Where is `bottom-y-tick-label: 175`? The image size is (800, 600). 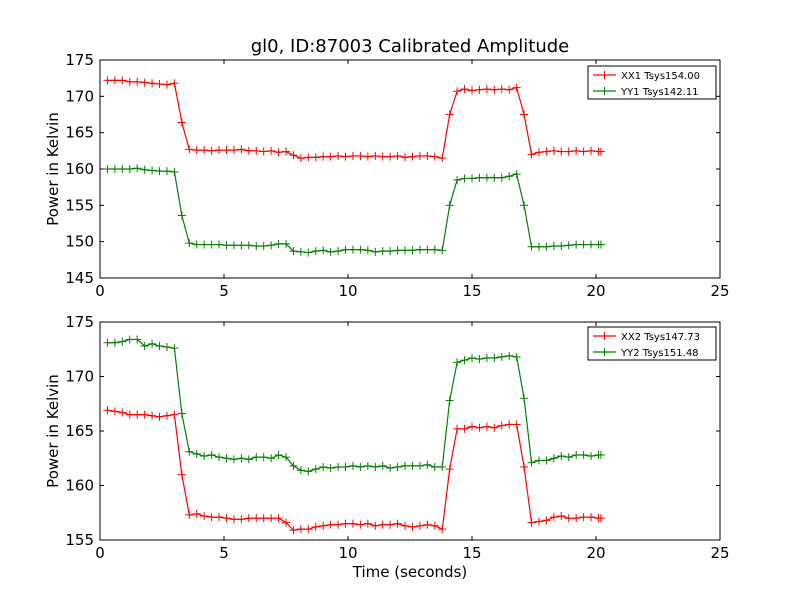 bottom-y-tick-label: 175 is located at coordinates (79, 322).